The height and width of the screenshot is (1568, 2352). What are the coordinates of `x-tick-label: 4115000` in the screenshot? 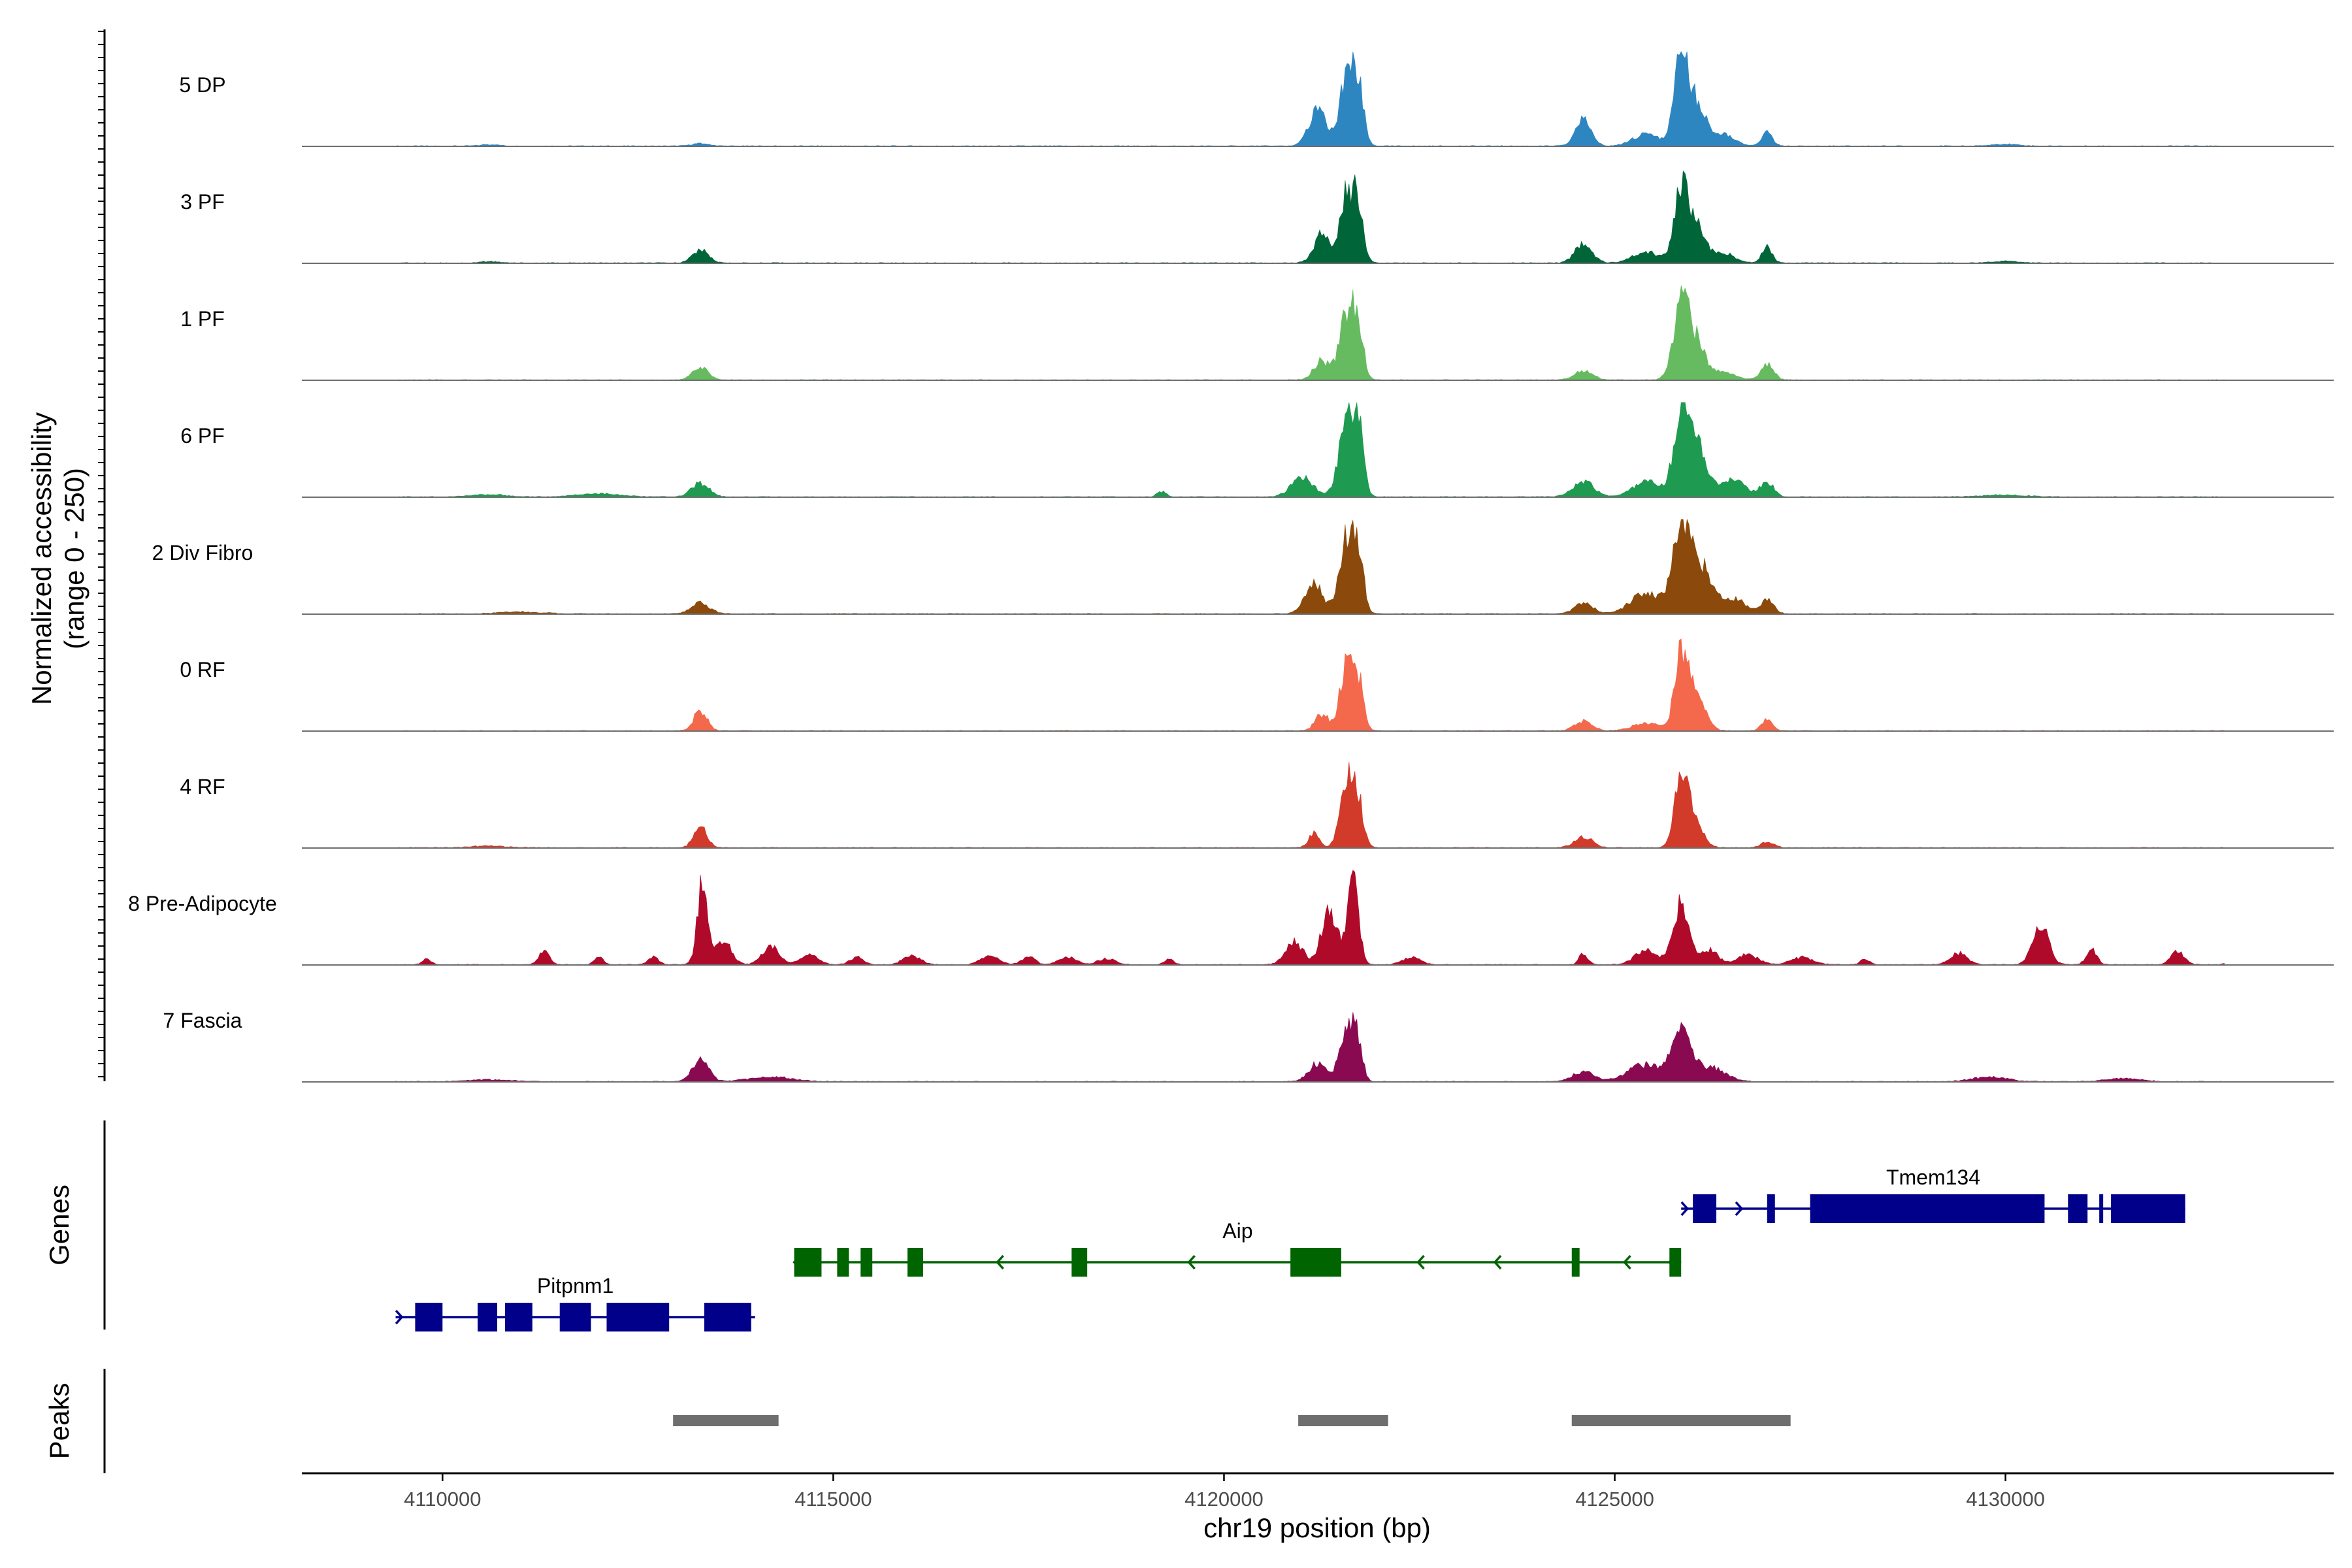 It's located at (833, 1499).